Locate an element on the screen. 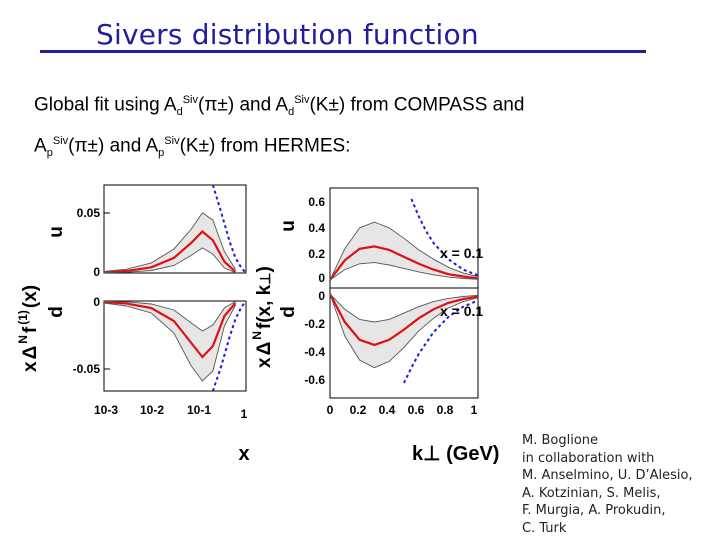 This screenshot has height=540, width=720. credit-line: C. Turk is located at coordinates (544, 528).